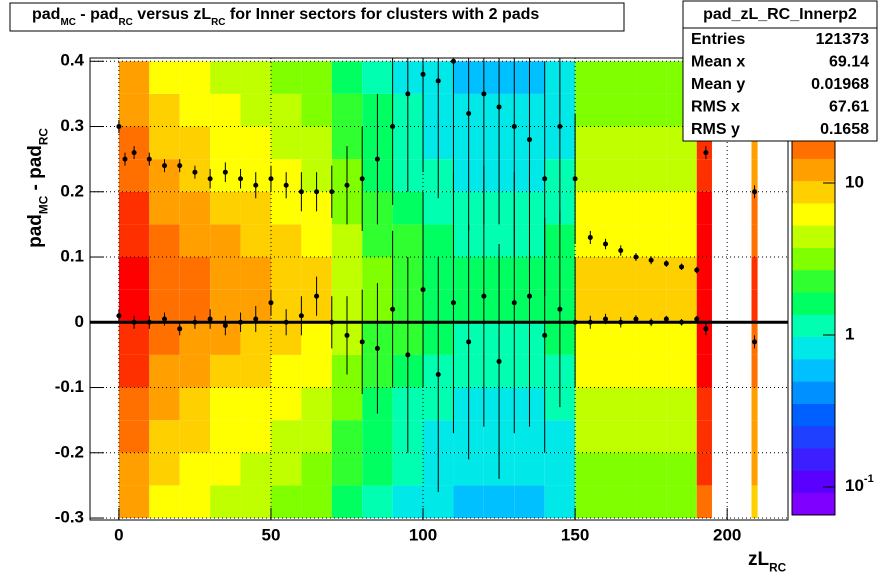 This screenshot has width=878, height=578. Describe the element at coordinates (67, 22) in the screenshot. I see `subscript: MC` at that location.